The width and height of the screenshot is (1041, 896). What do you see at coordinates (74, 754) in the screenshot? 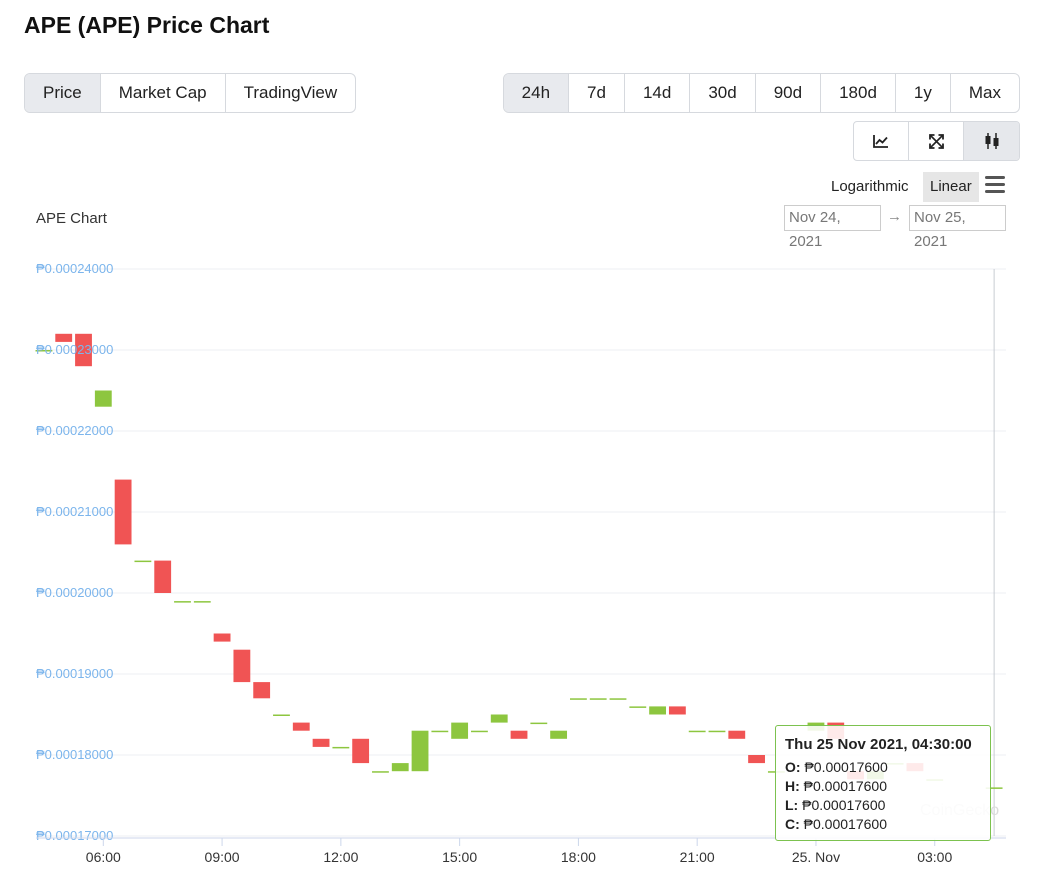
I see `y-tick-label: ₱0.00018000` at bounding box center [74, 754].